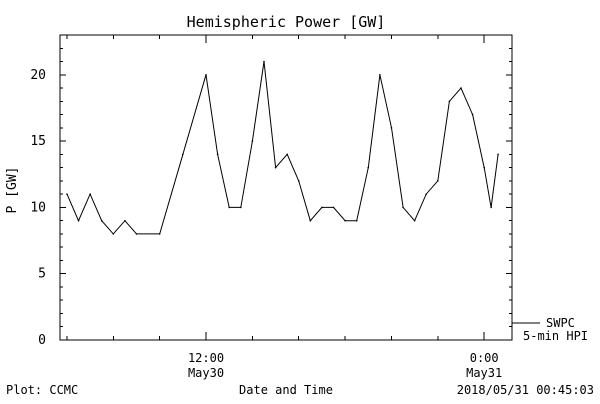 The width and height of the screenshot is (600, 404). I want to click on x-tick-label-date: May30, so click(206, 373).